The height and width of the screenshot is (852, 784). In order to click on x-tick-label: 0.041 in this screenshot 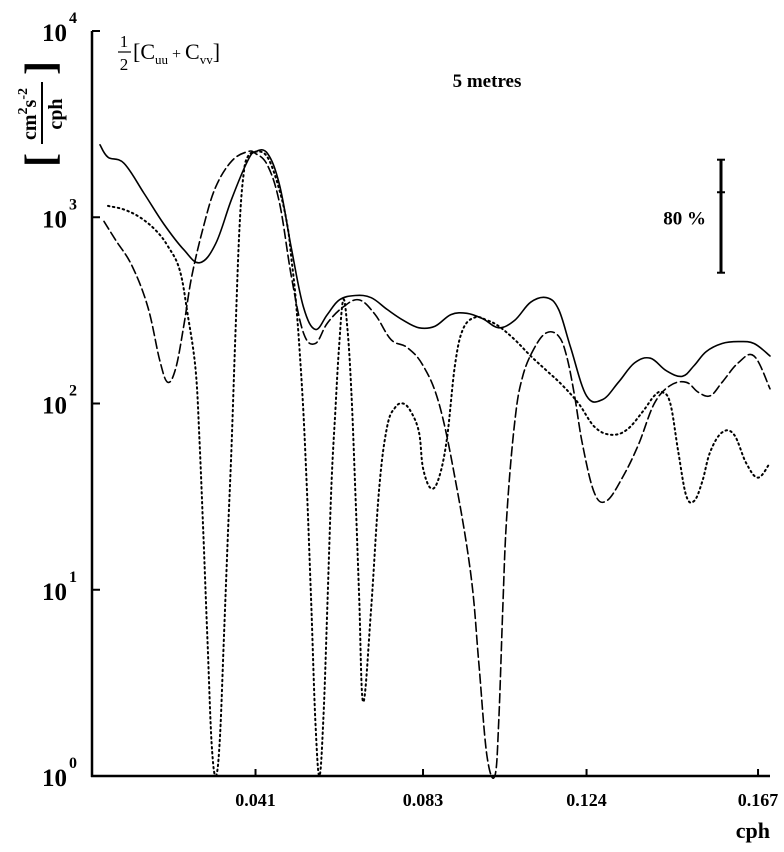, I will do `click(255, 800)`.